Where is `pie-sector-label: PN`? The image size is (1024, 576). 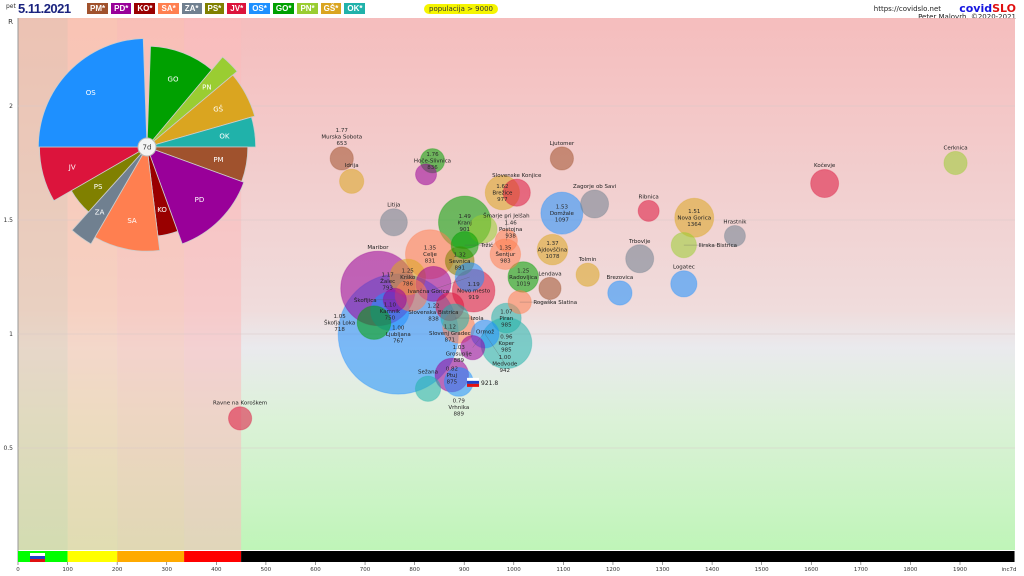
pie-sector-label: PN is located at coordinates (206, 88).